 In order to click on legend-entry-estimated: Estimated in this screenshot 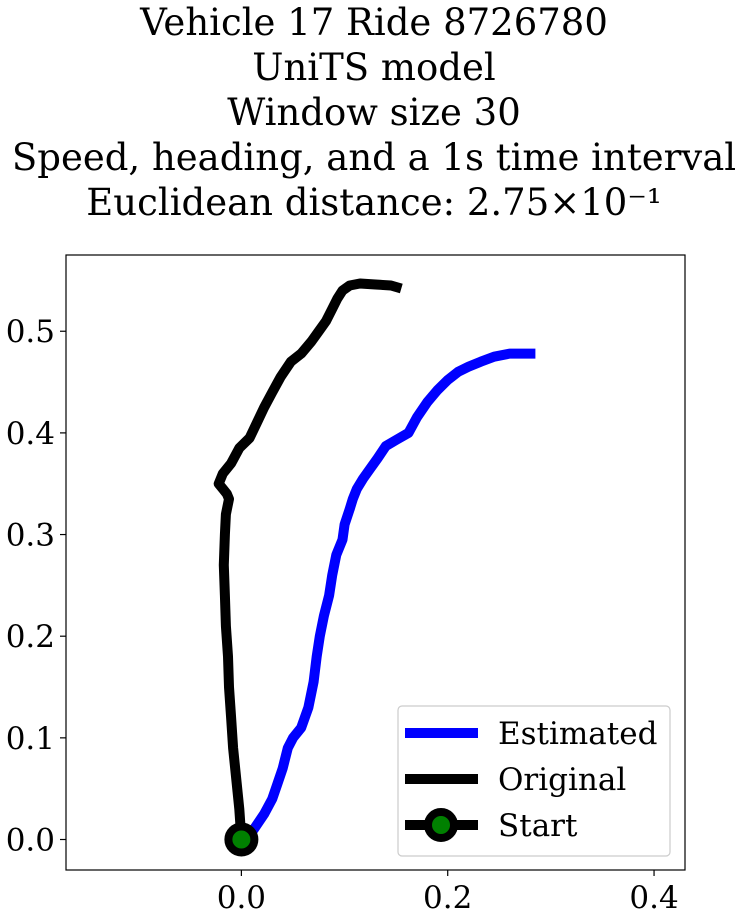, I will do `click(531, 734)`.